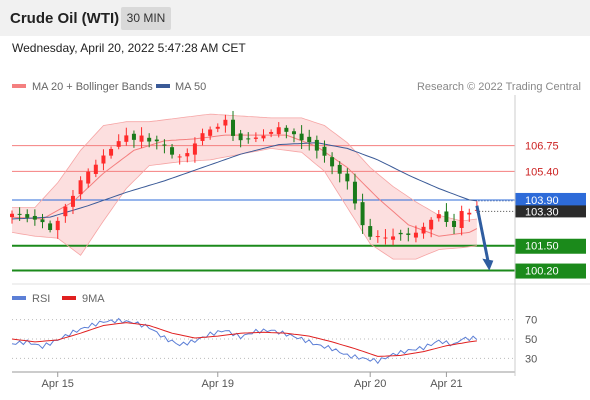 This screenshot has width=590, height=400. Describe the element at coordinates (295, 18) in the screenshot. I see `header-bar: Crude Oil (WTI) 30 MIN` at that location.